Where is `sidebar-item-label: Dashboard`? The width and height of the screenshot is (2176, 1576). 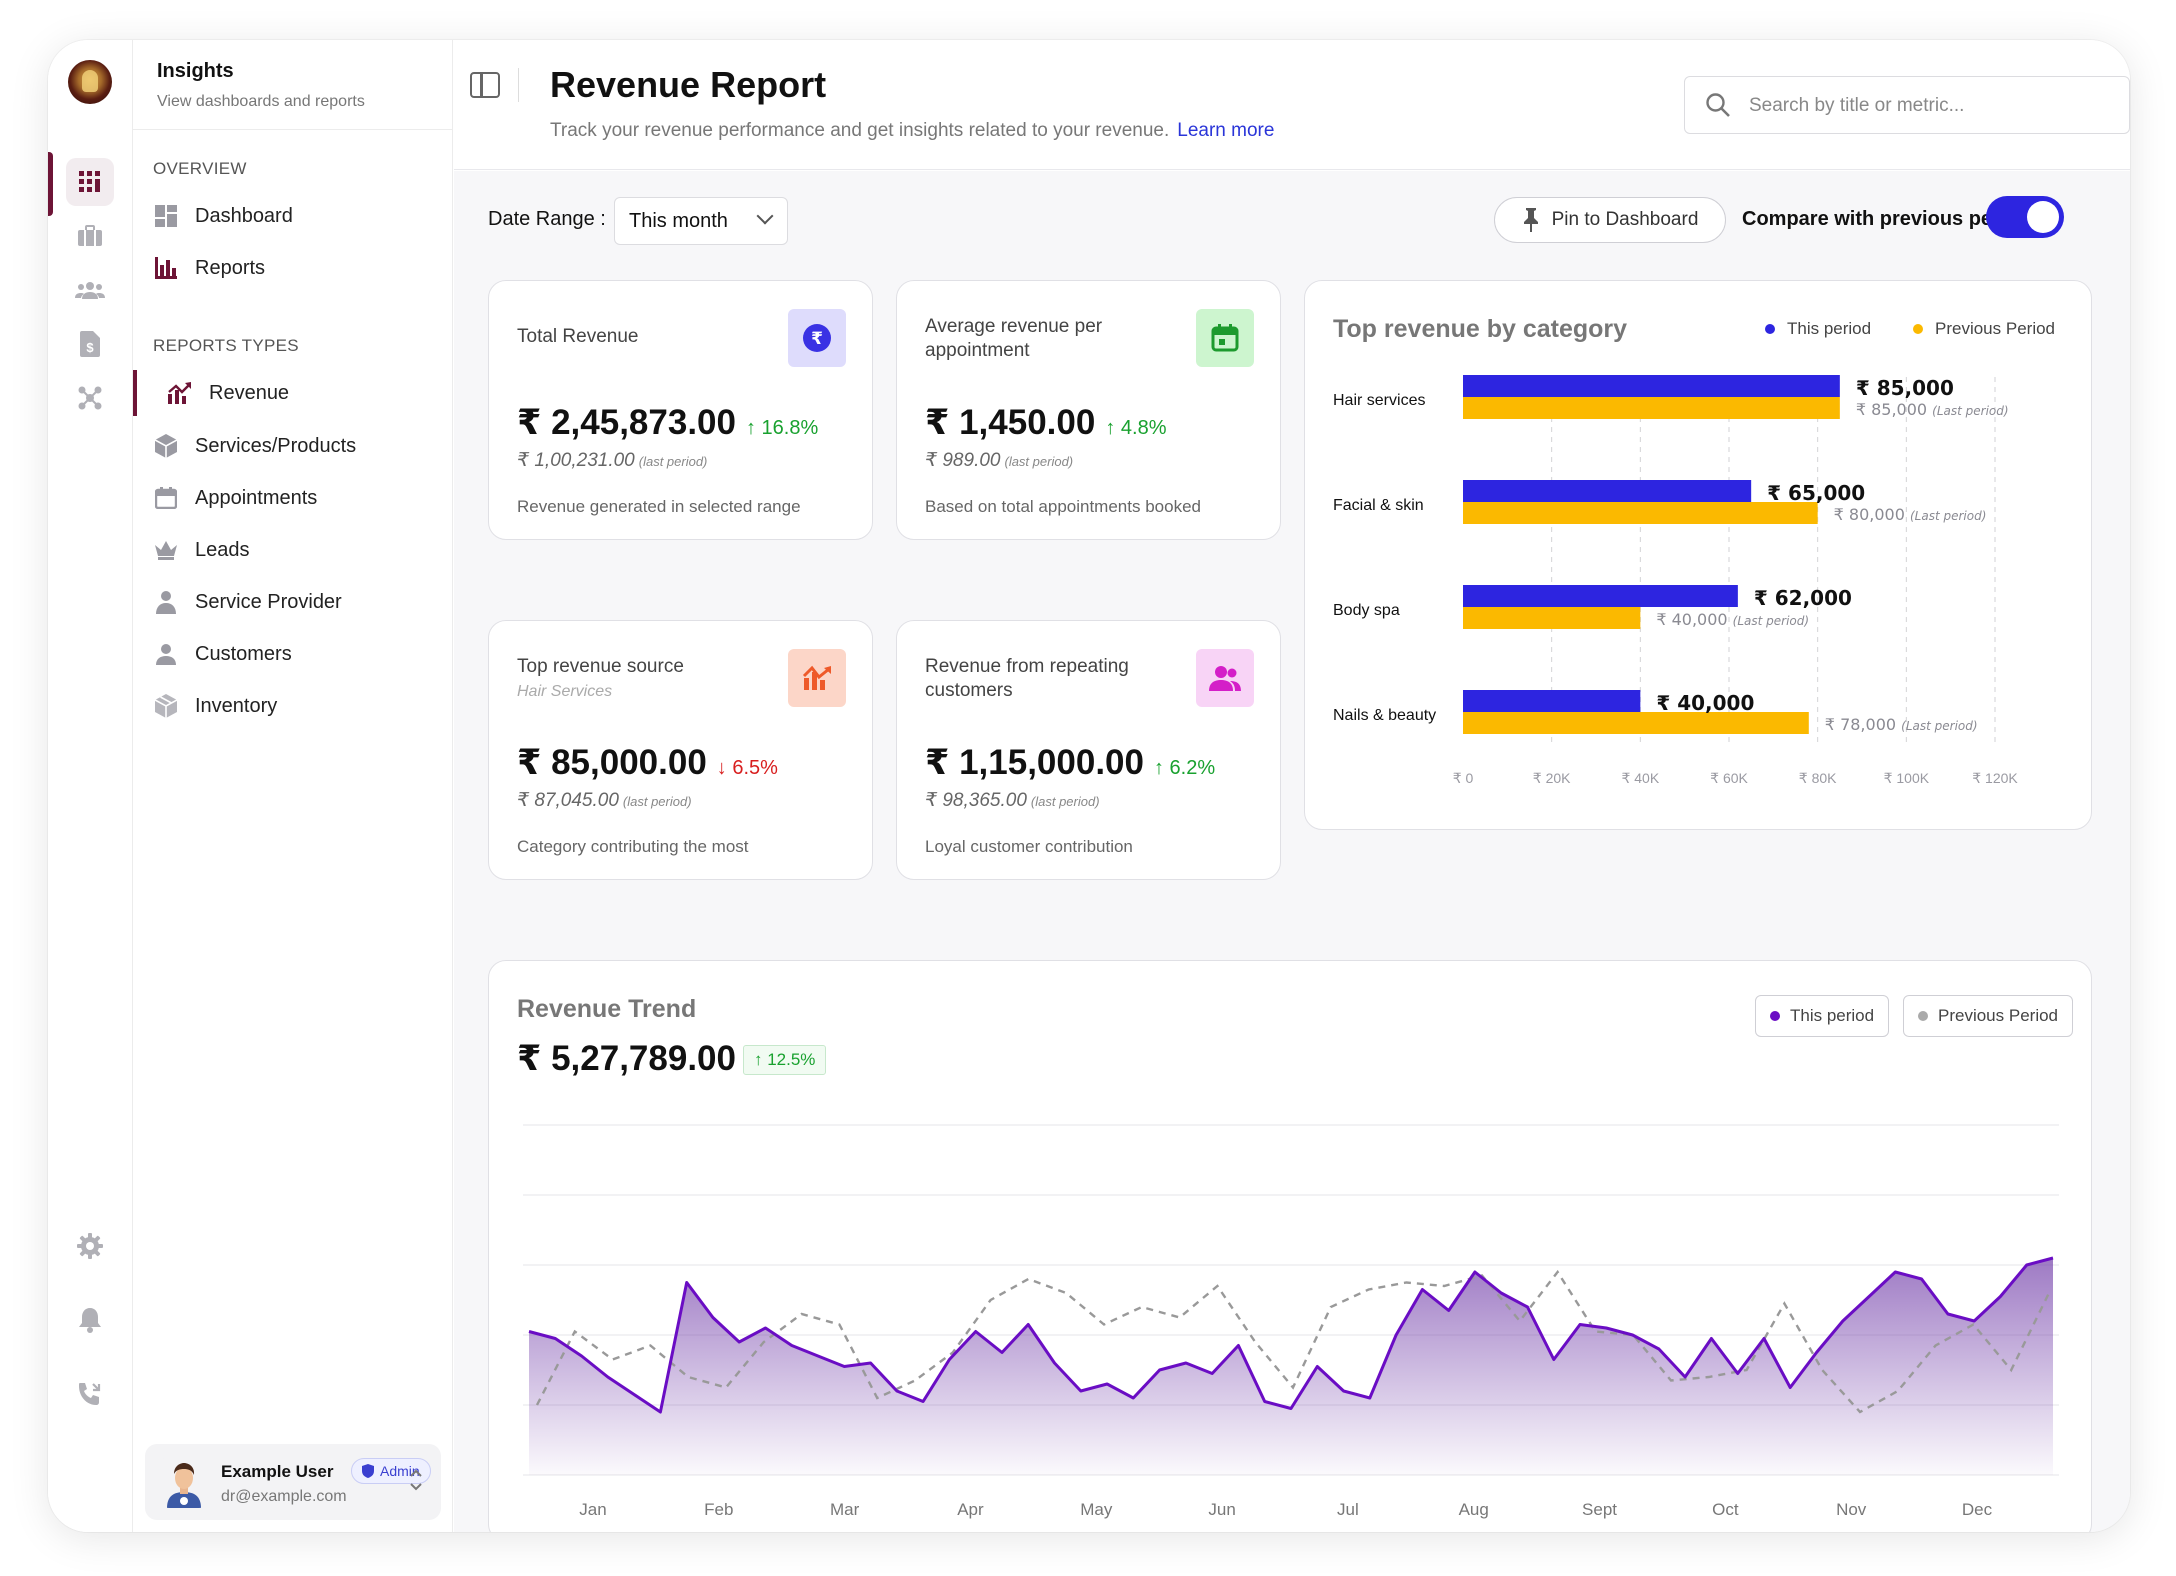 sidebar-item-label: Dashboard is located at coordinates (244, 215).